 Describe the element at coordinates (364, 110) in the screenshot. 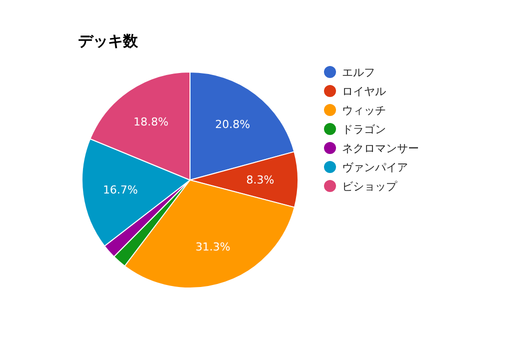

I see `legend-label: ウィッチ` at that location.